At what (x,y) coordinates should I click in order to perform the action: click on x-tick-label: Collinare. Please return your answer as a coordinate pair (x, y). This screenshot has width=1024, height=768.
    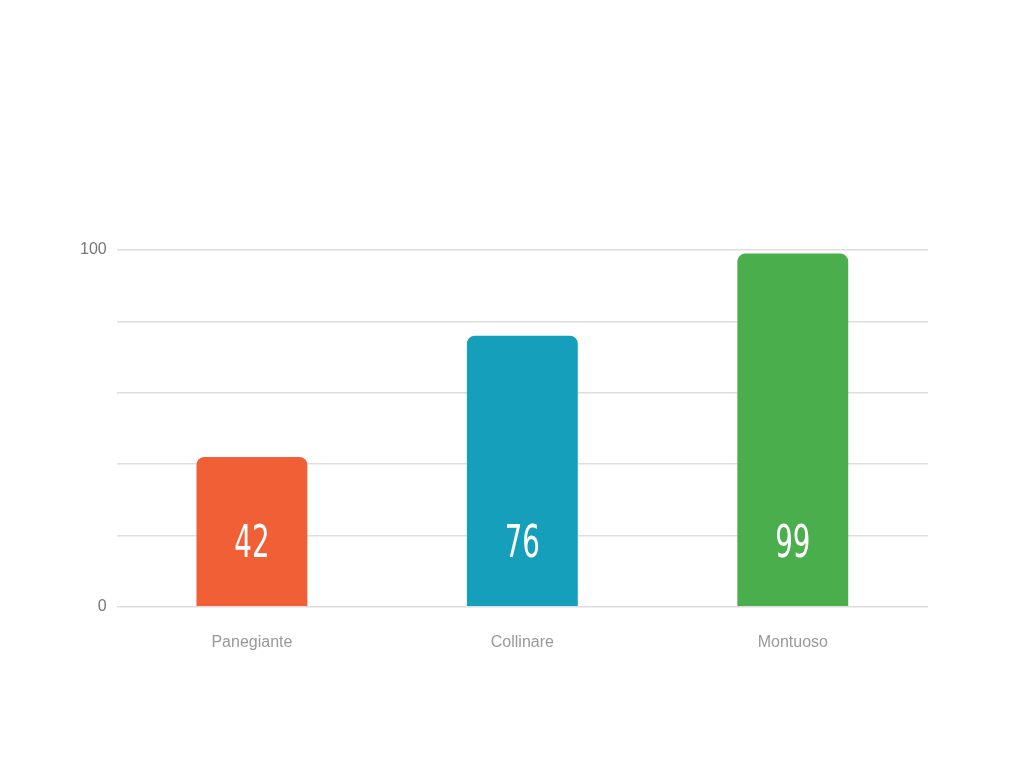
    Looking at the image, I should click on (522, 641).